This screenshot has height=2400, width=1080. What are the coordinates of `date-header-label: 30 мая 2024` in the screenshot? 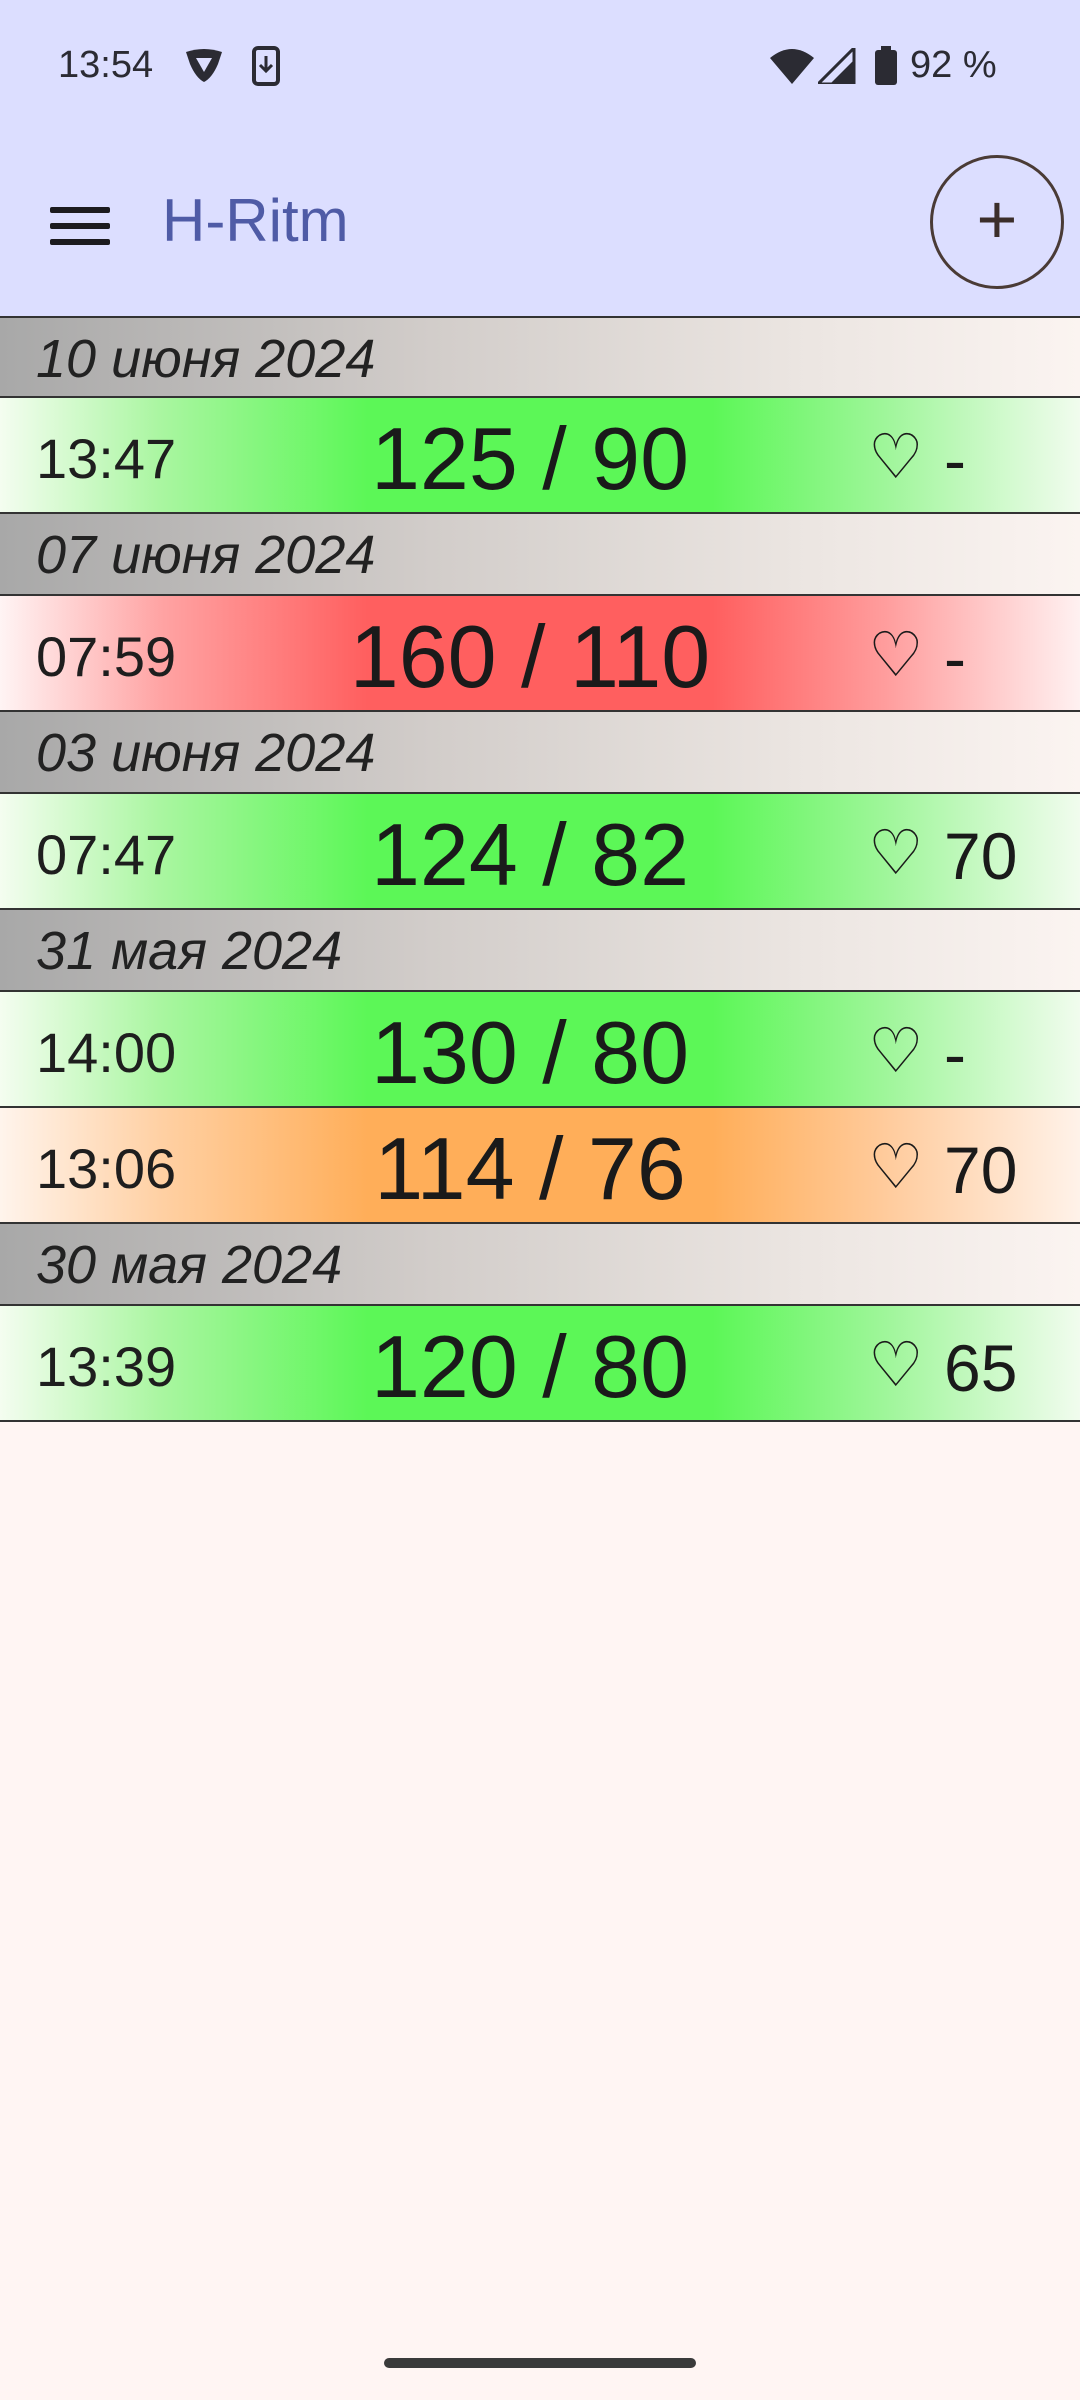 It's located at (189, 1265).